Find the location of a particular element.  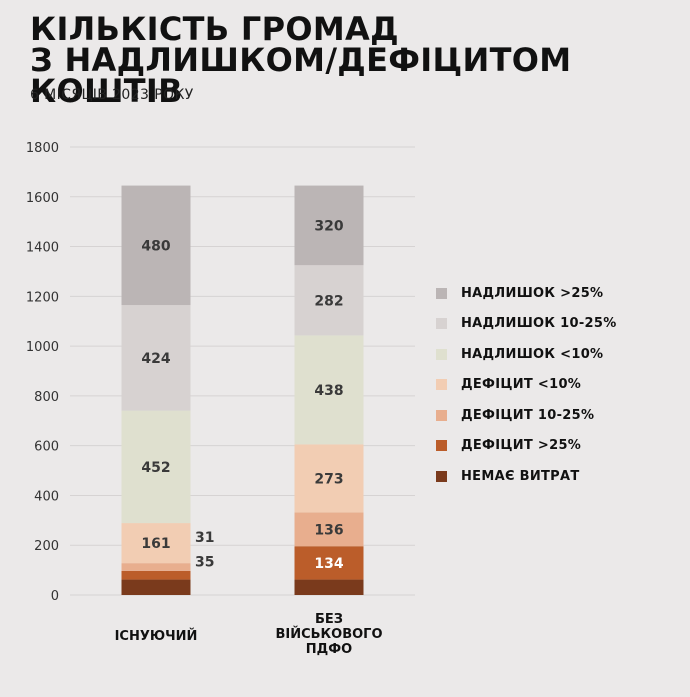

legend-item: НЕМАЄ ВИТРАТ is located at coordinates (526, 476).